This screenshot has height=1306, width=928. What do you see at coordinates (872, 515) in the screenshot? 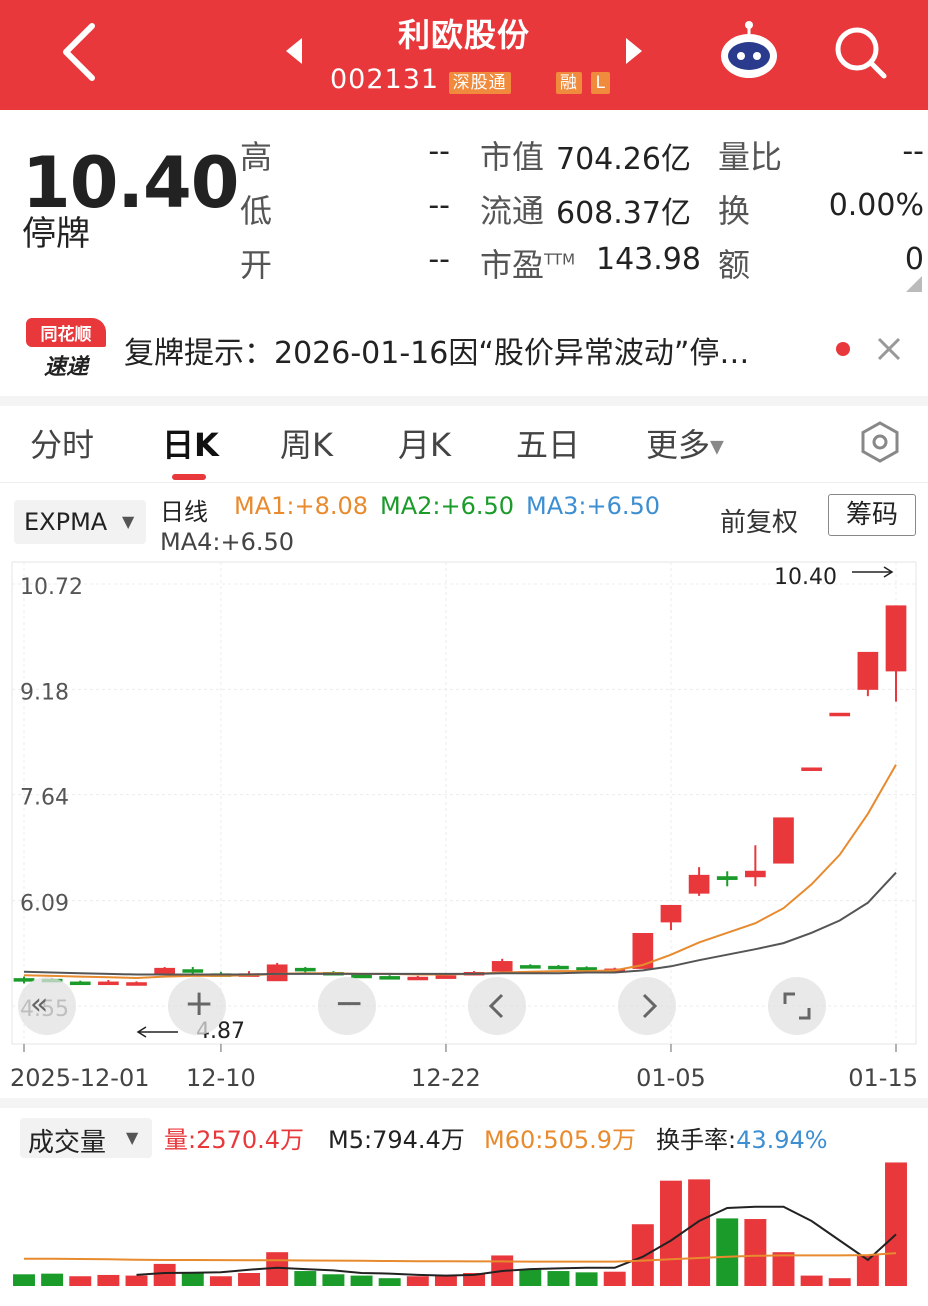
I see `chips-button: 筹码` at bounding box center [872, 515].